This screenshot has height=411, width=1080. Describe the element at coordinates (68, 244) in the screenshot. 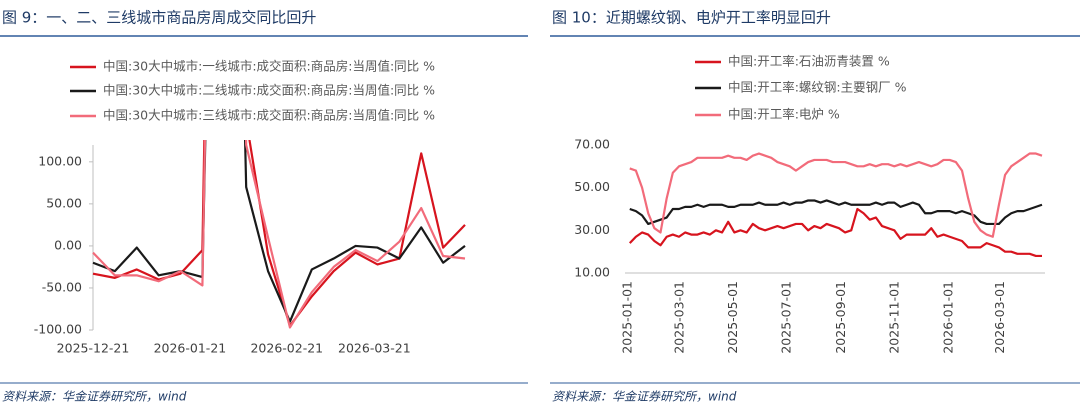

I see `y-tick-label: 0.00` at that location.